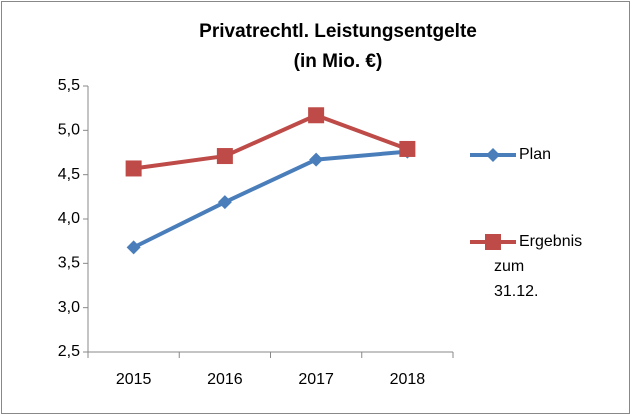 This screenshot has height=416, width=632. I want to click on legend-label: Ergebnis zum 31.12., so click(538, 266).